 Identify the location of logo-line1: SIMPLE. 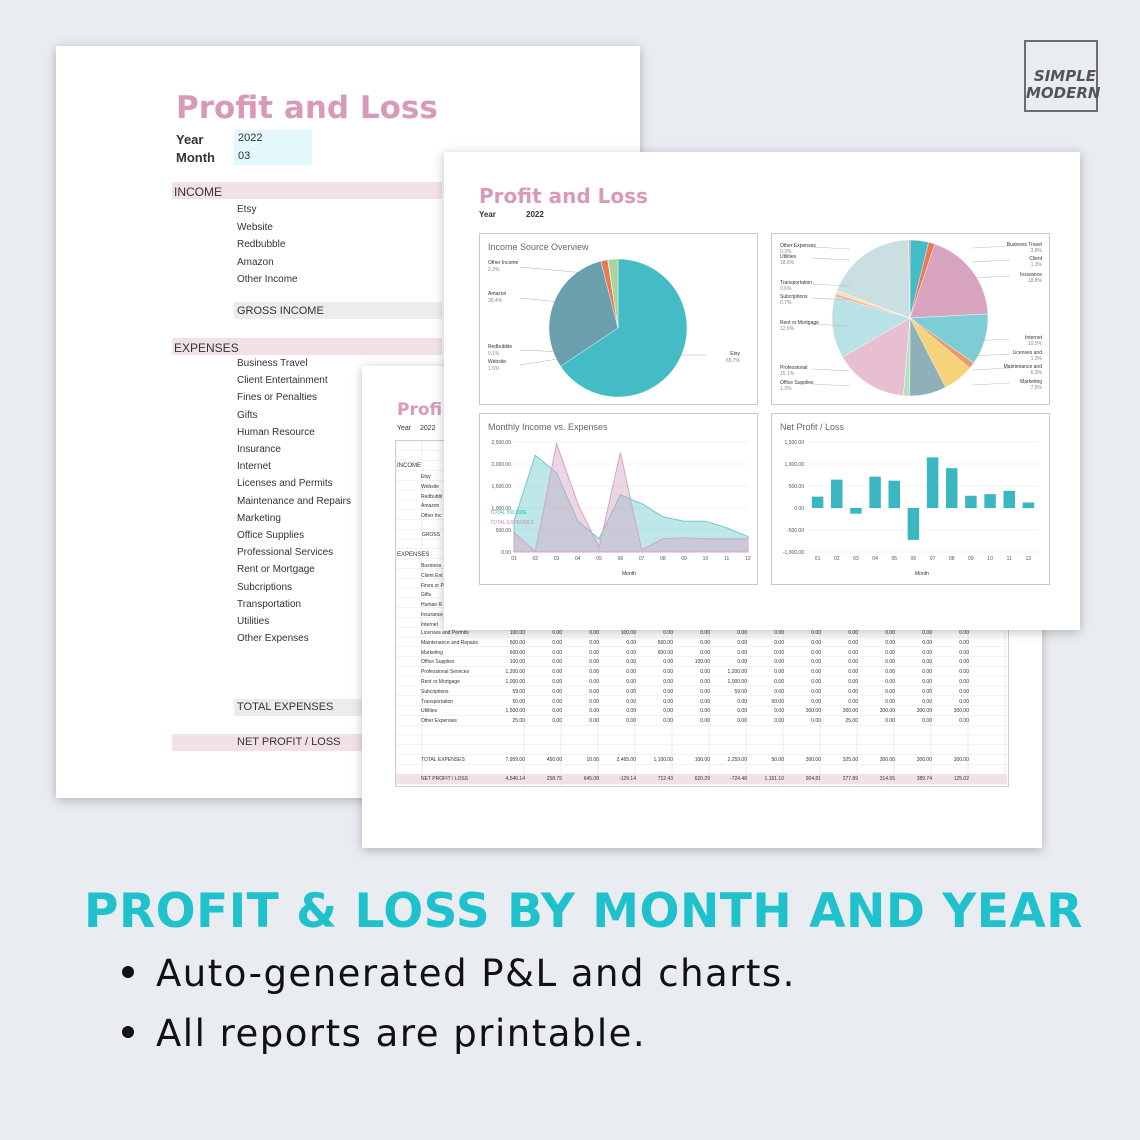
(1064, 76).